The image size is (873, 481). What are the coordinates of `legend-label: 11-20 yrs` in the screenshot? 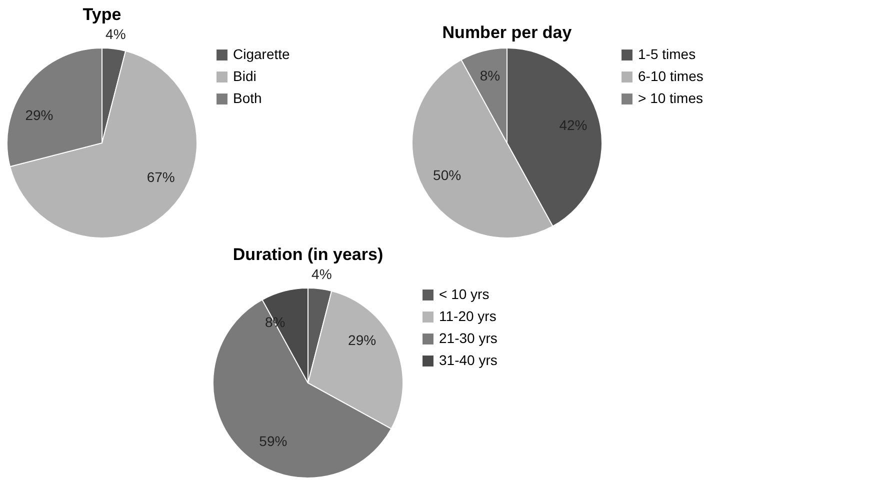 It's located at (467, 316).